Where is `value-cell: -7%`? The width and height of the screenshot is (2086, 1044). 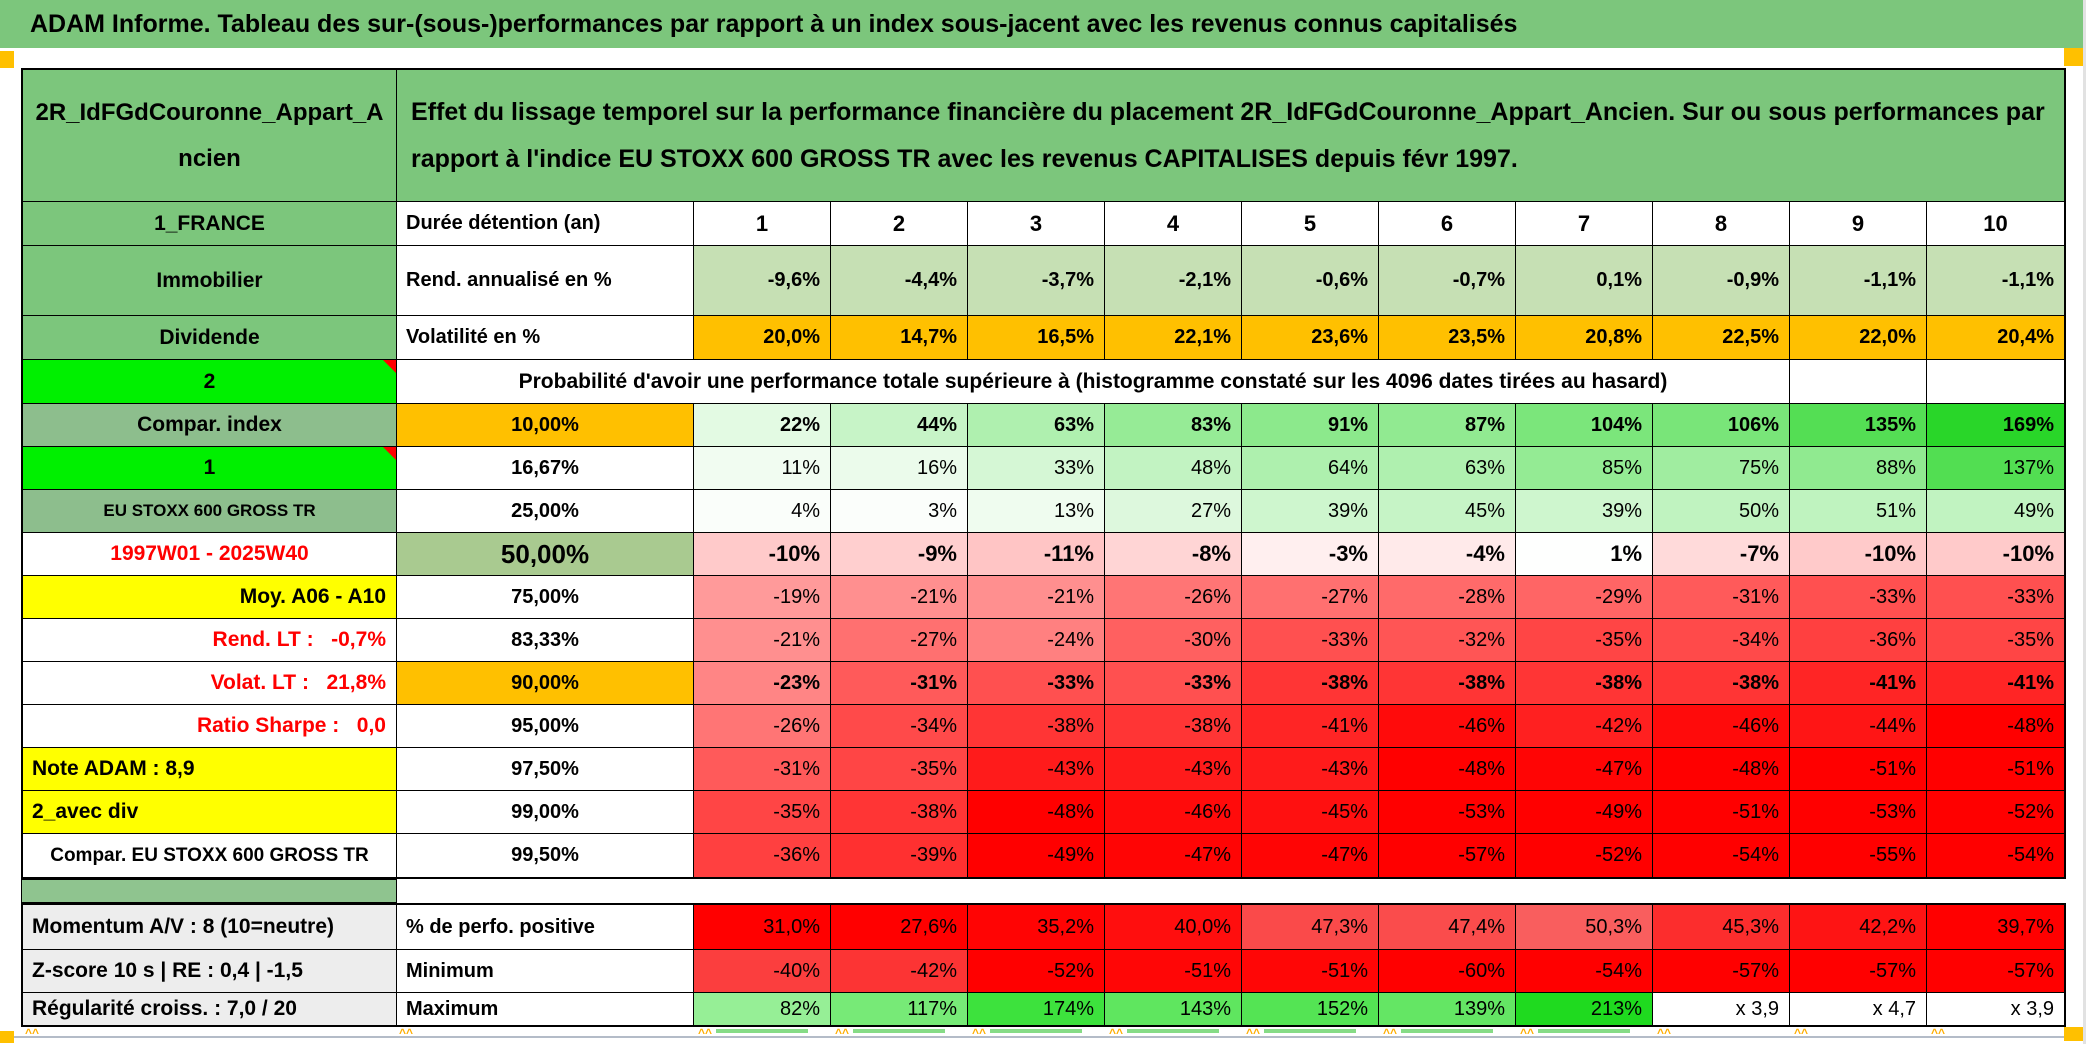
value-cell: -7% is located at coordinates (1721, 554).